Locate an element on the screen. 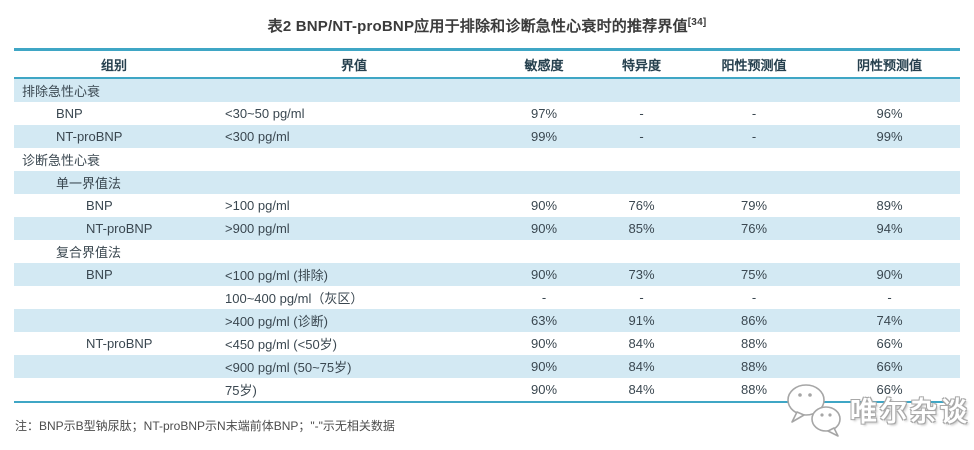 The image size is (974, 450). cutoff-cell: 100~400 pg/ml（灰区） is located at coordinates (294, 298).